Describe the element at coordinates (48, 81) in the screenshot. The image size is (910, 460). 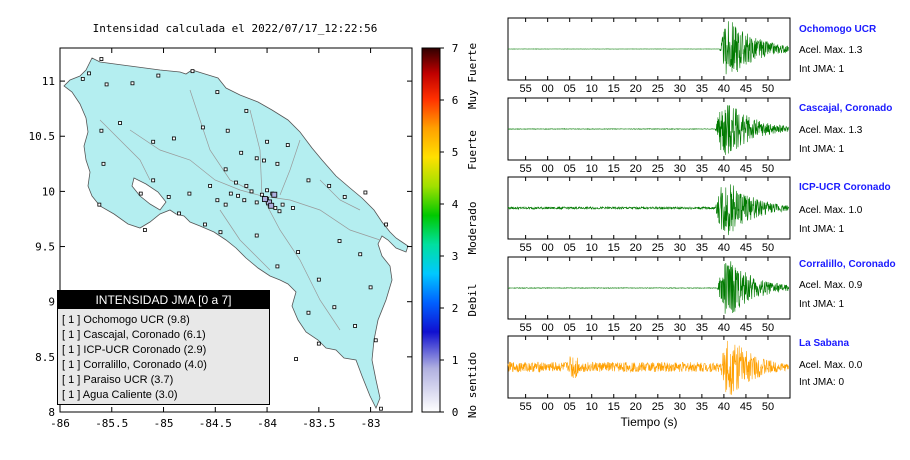
I see `y-tick-label: 11` at that location.